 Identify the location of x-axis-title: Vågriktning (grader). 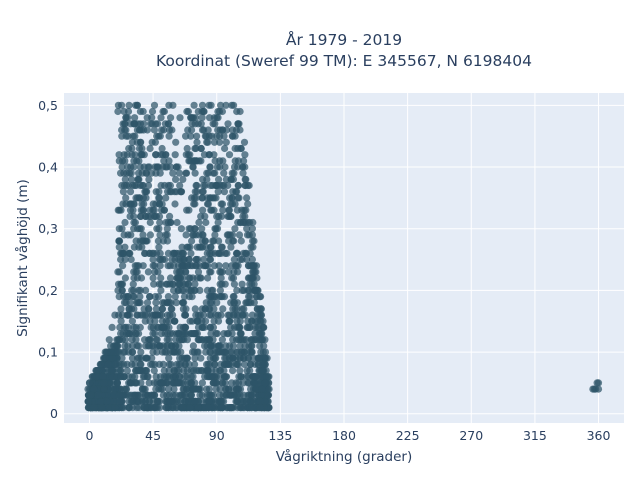
(344, 456).